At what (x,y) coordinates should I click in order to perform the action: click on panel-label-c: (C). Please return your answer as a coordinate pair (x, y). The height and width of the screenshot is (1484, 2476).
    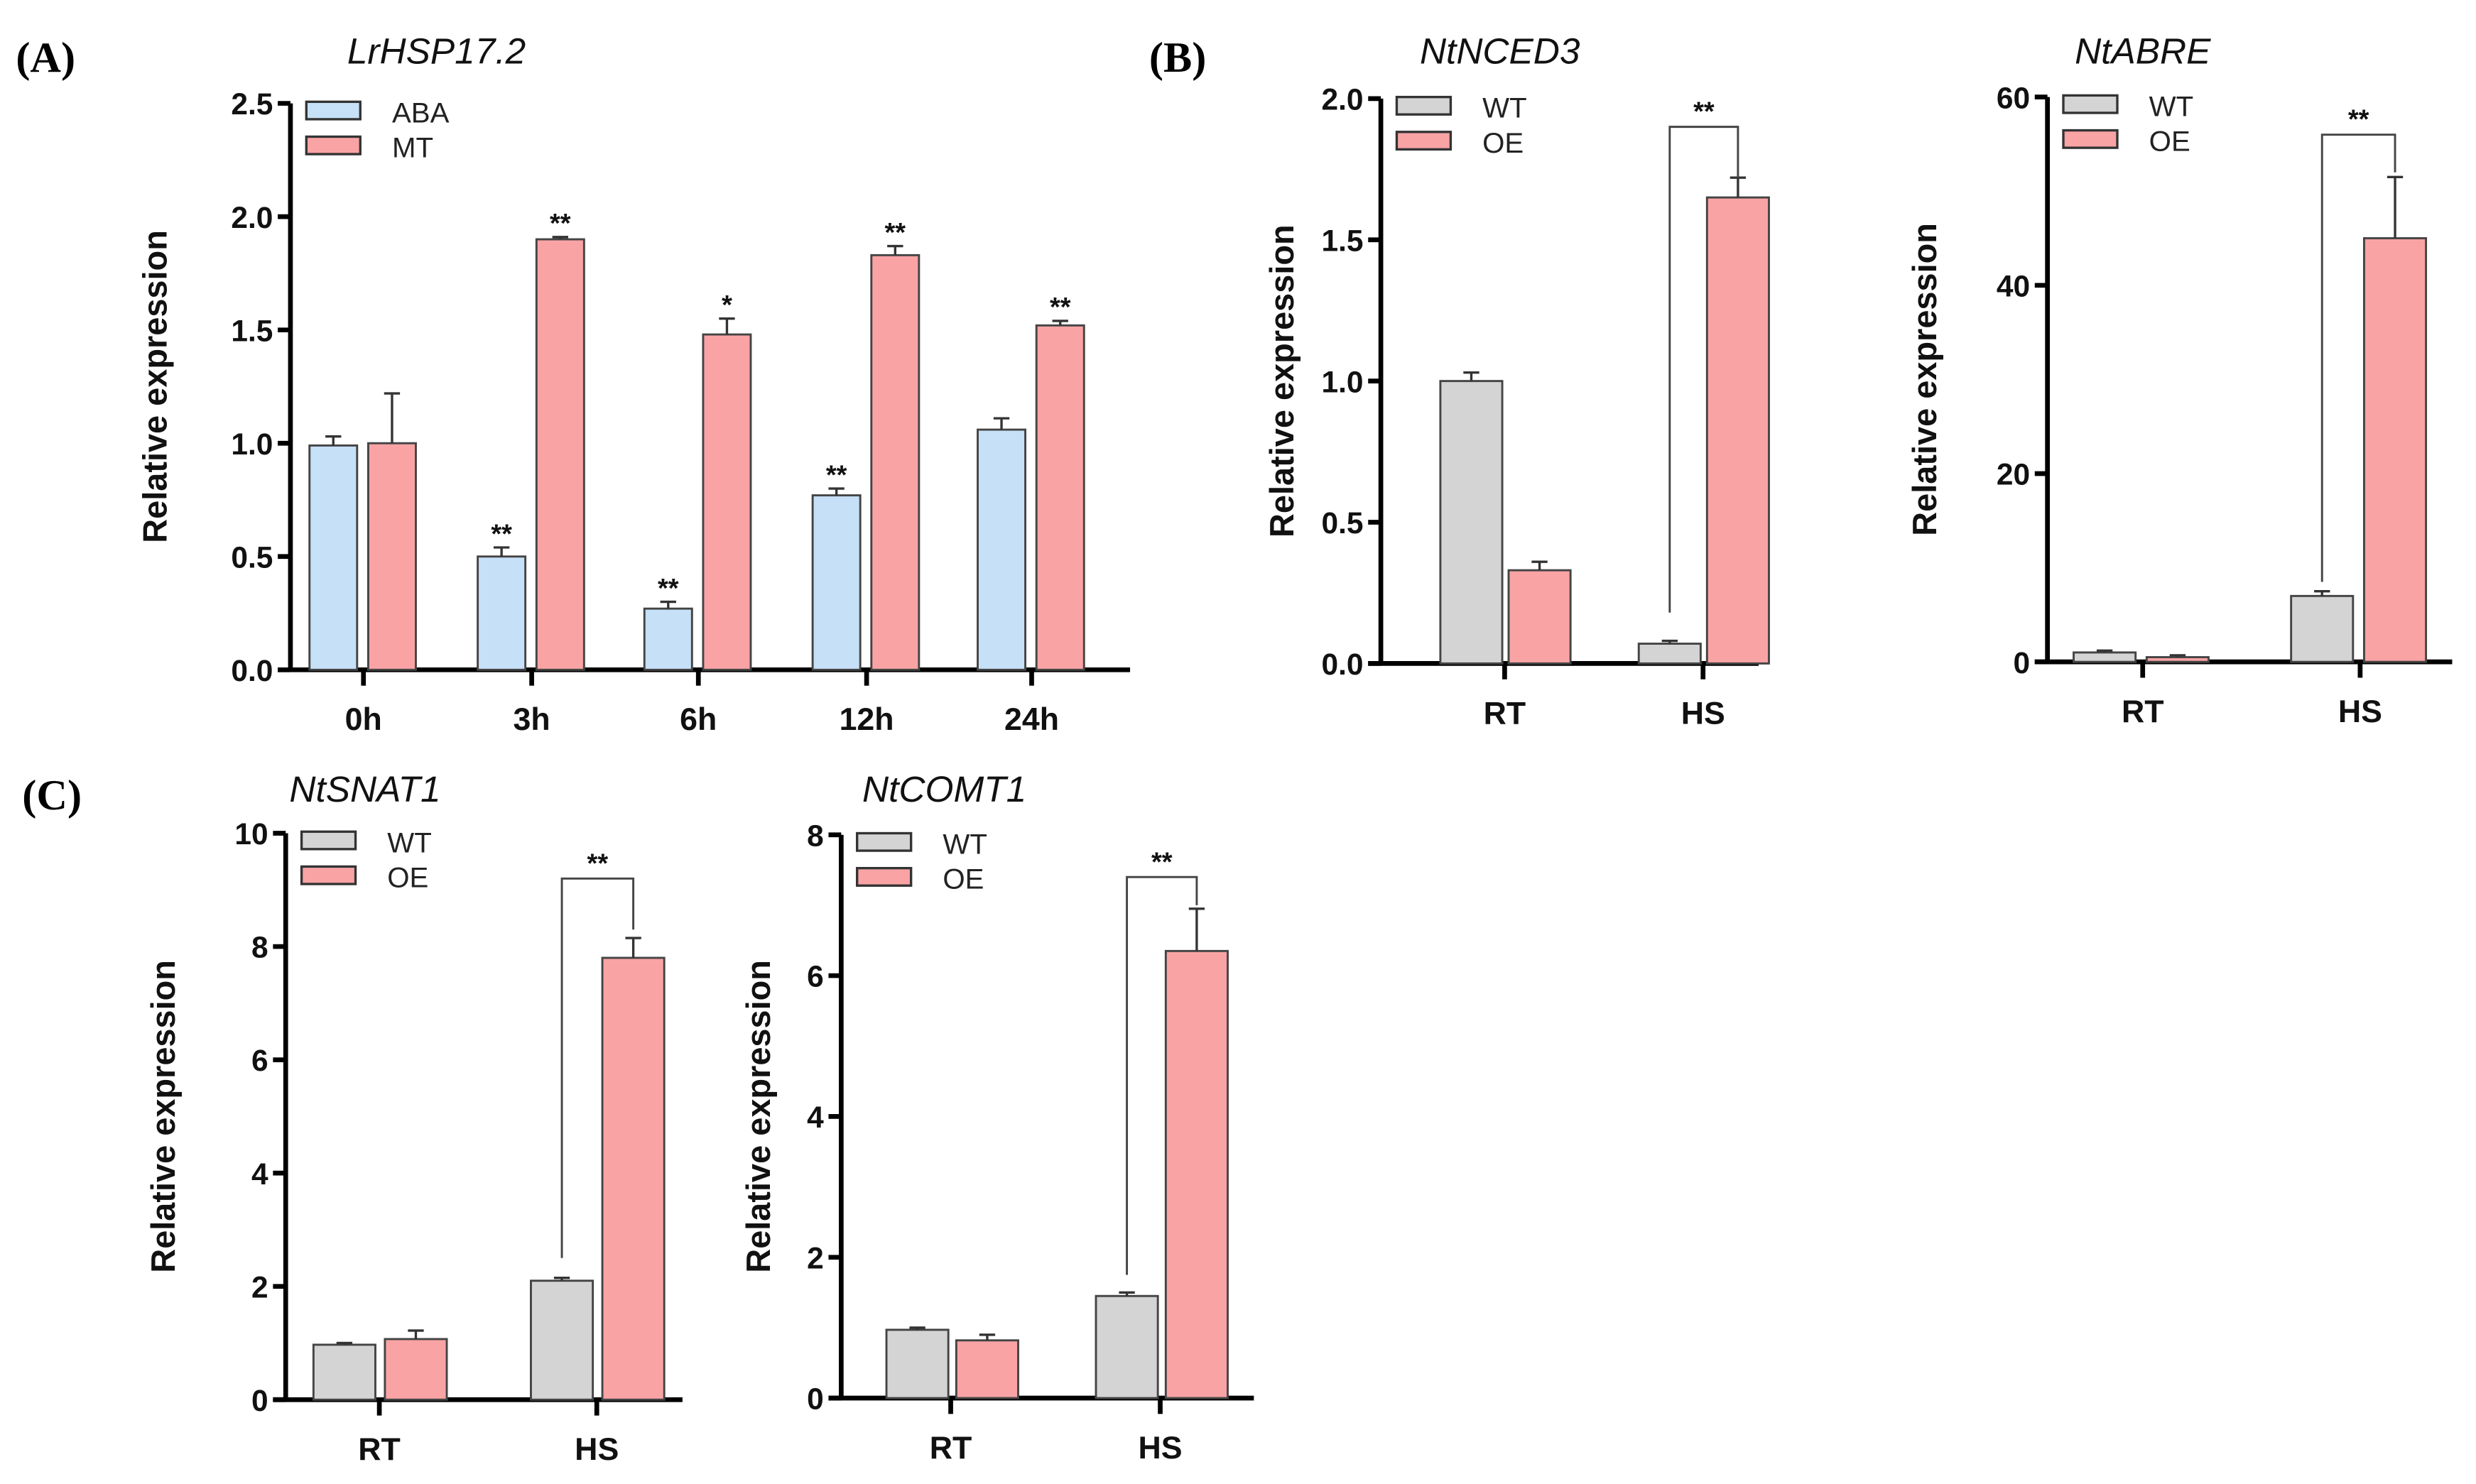
    Looking at the image, I should click on (52, 795).